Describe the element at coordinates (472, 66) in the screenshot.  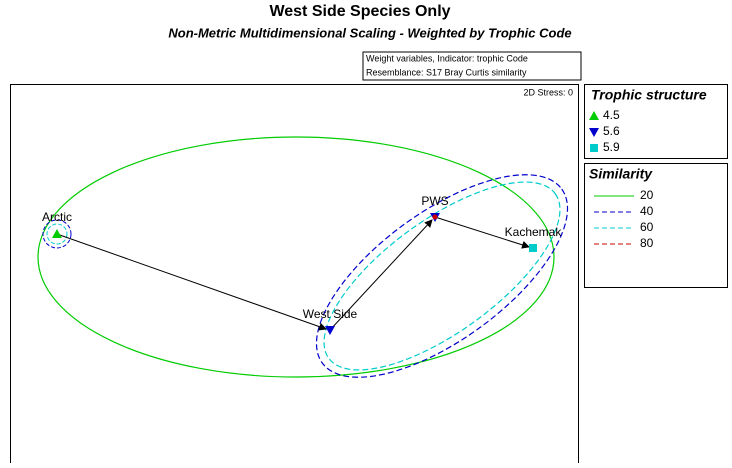
I see `info-box` at that location.